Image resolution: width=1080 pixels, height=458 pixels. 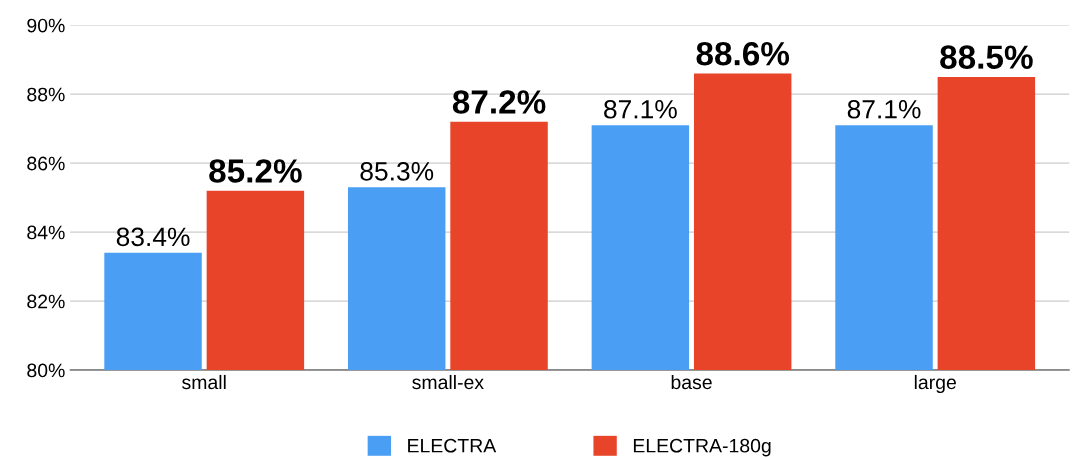 I want to click on data-label: 83.4%, so click(x=153, y=237).